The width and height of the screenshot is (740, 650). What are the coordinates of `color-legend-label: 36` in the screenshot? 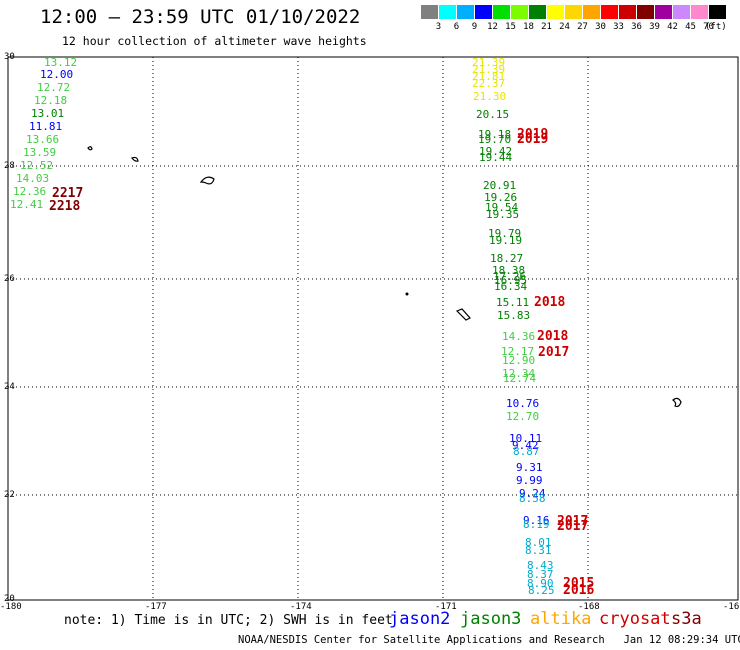 It's located at (636, 27).